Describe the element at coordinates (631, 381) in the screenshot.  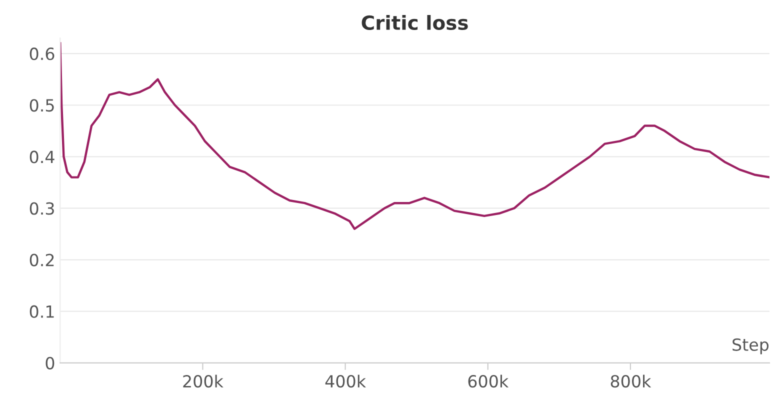
I see `x-tick-label: 800k` at that location.